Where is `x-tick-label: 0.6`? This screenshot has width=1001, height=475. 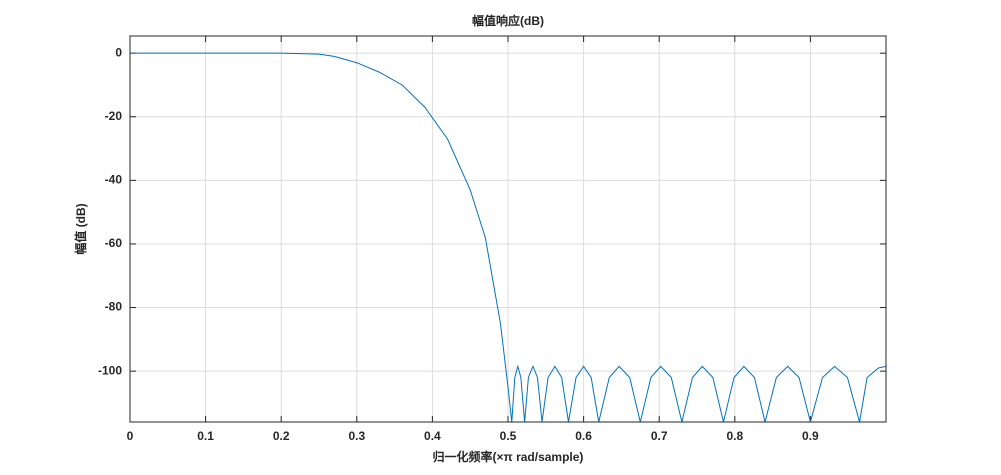
x-tick-label: 0.6 is located at coordinates (583, 436).